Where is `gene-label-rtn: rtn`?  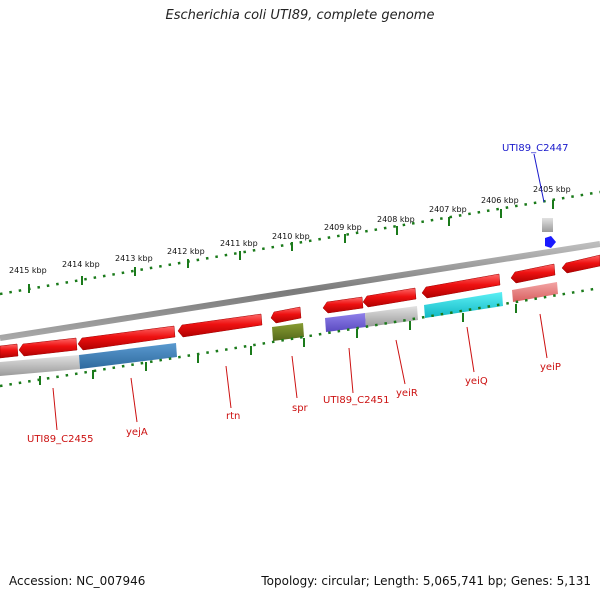 gene-label-rtn: rtn is located at coordinates (233, 416).